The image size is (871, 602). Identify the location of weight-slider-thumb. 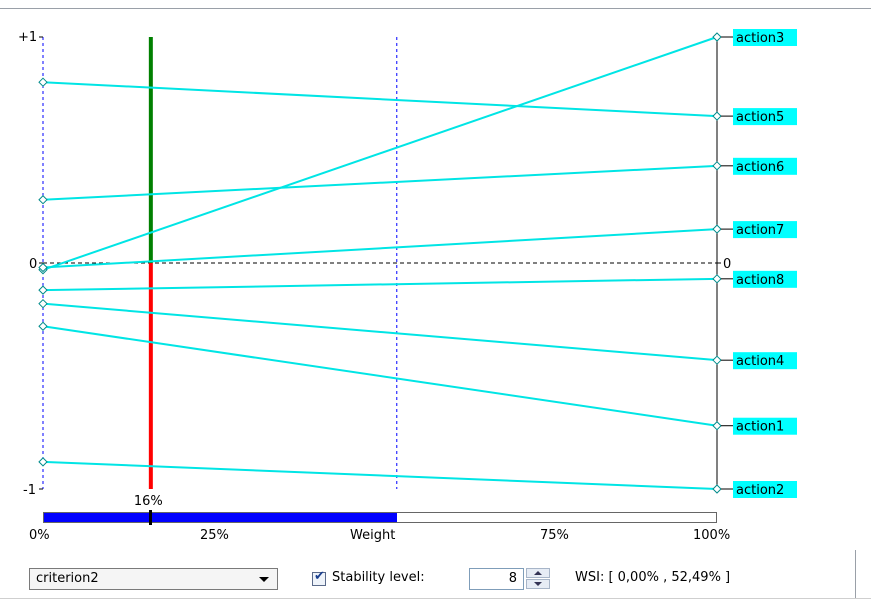
(151, 517).